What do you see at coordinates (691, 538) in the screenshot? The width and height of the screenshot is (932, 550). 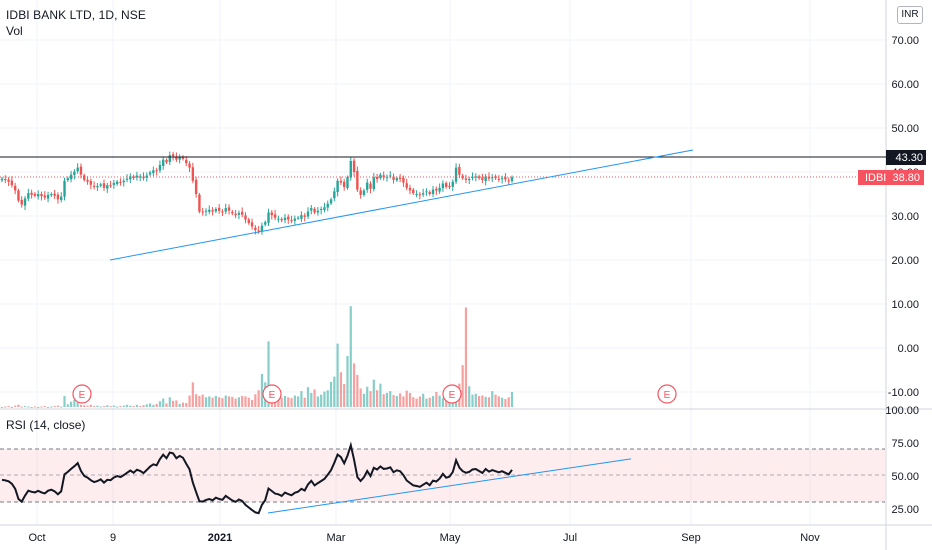 I see `time-tick-label: Sep` at bounding box center [691, 538].